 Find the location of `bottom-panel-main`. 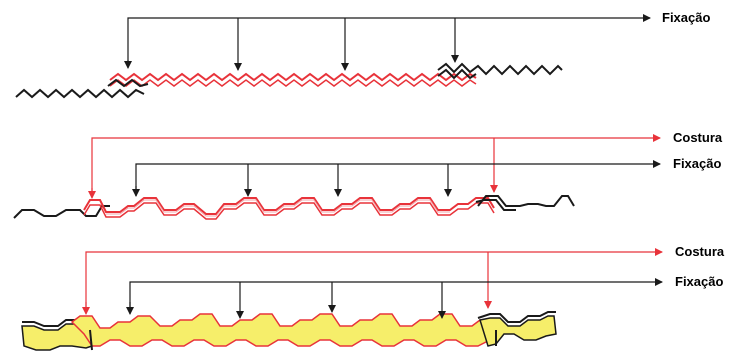

bottom-panel-main is located at coordinates (283, 330).